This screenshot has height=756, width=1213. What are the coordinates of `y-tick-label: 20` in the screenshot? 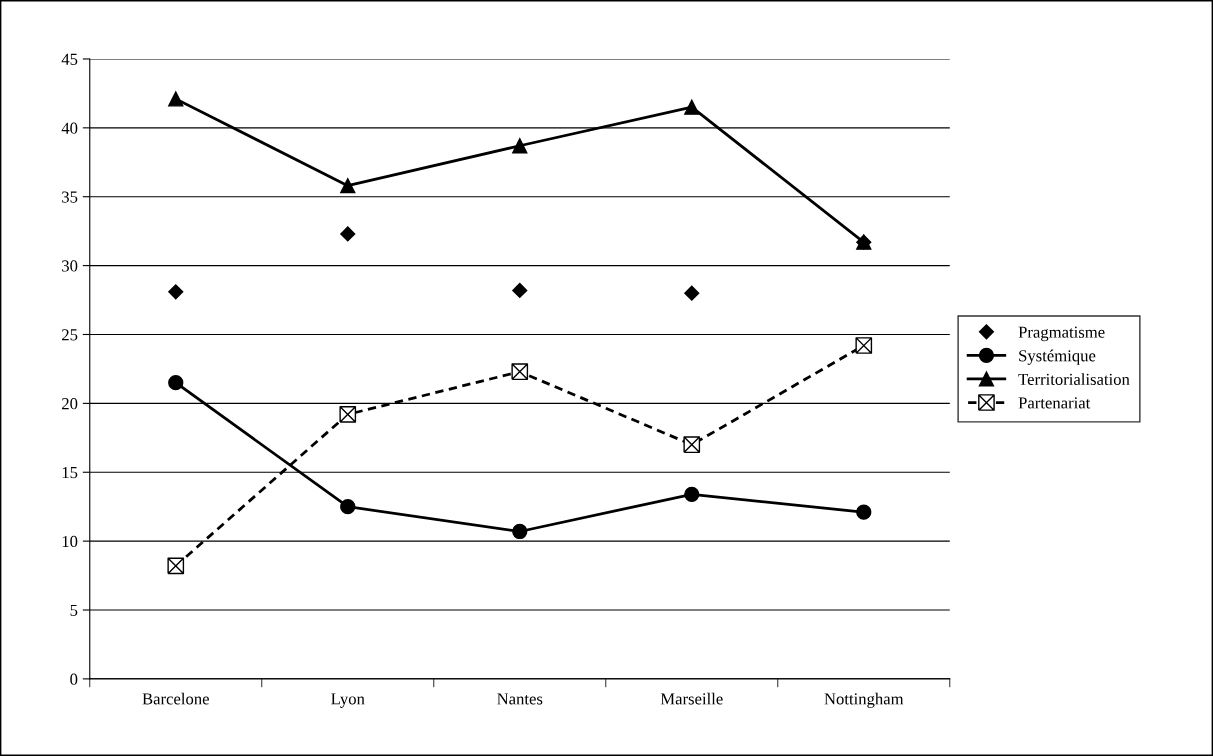 It's located at (70, 404).